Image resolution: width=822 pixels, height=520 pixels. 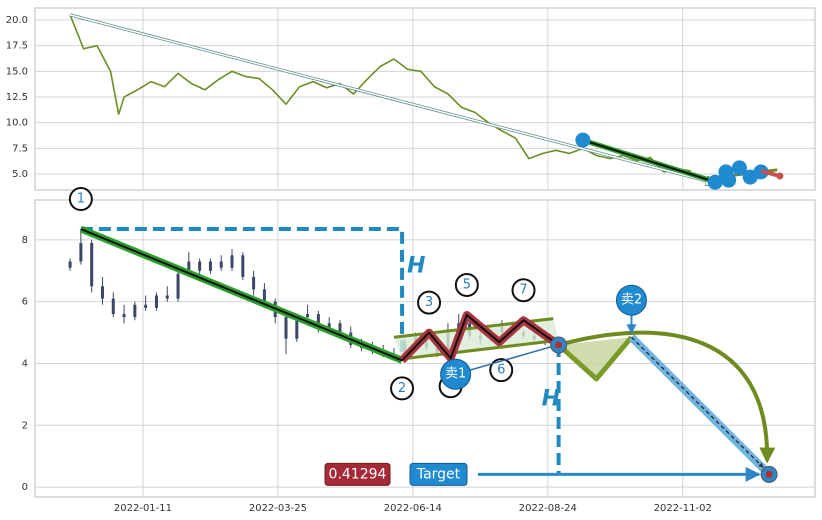 I want to click on curve-arrow, so click(x=667, y=397).